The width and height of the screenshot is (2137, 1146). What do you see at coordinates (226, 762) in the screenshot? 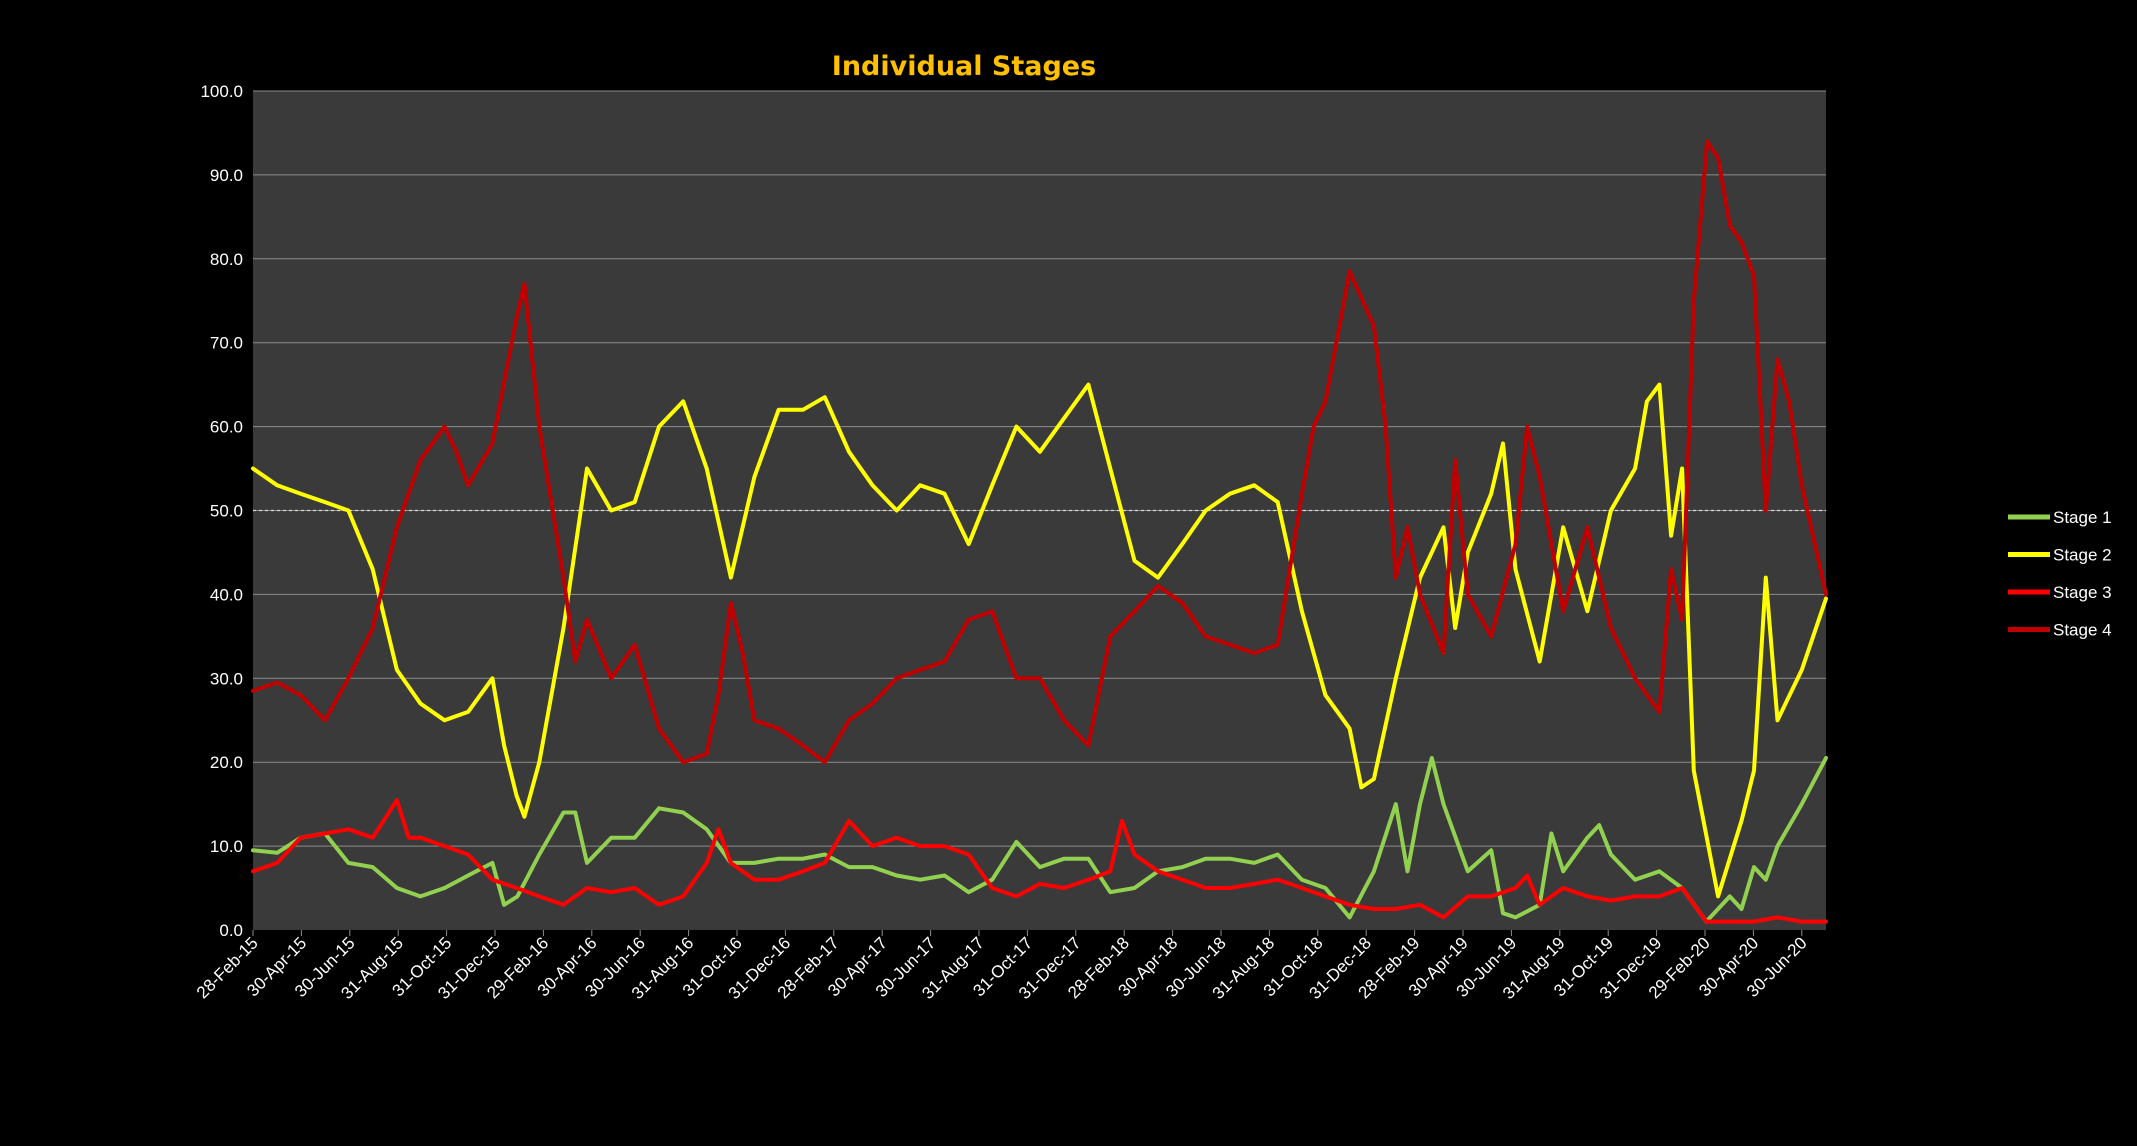
I see `y-tick-label: 20.0` at bounding box center [226, 762].